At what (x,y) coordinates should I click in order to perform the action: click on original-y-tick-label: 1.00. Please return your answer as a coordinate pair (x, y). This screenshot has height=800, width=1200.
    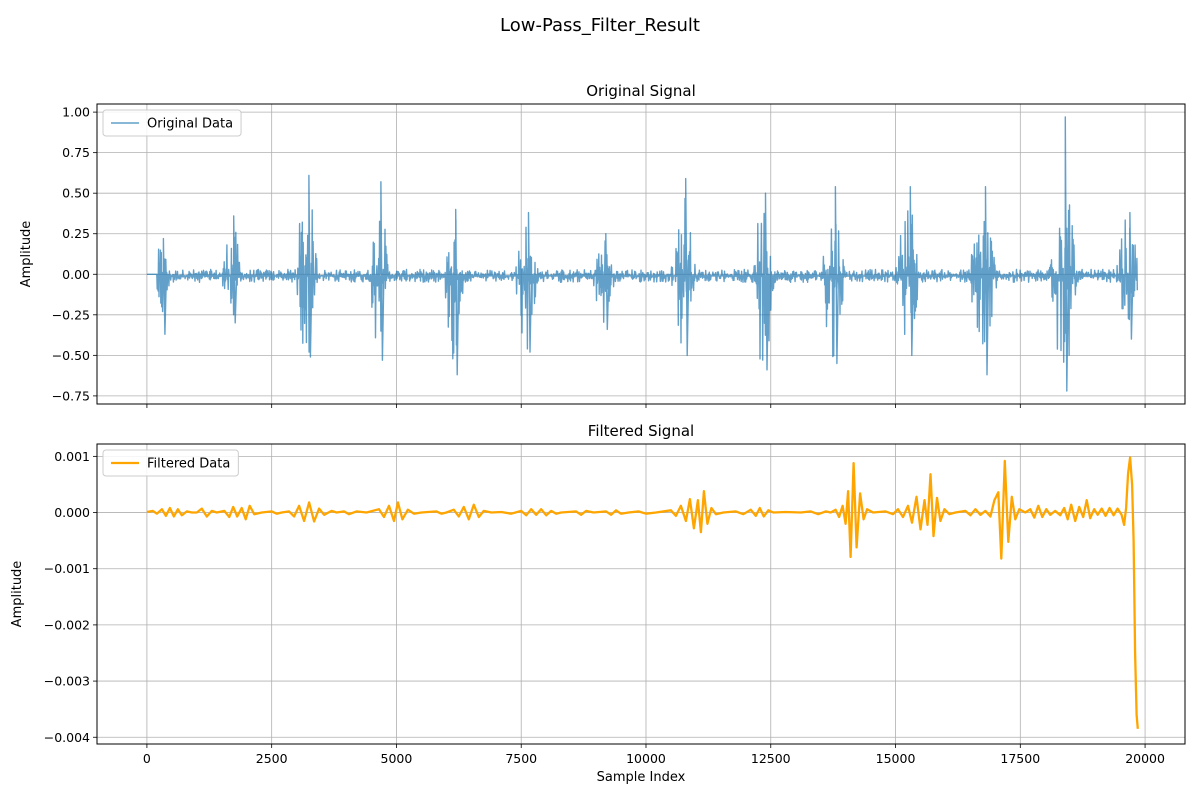
    Looking at the image, I should click on (76, 112).